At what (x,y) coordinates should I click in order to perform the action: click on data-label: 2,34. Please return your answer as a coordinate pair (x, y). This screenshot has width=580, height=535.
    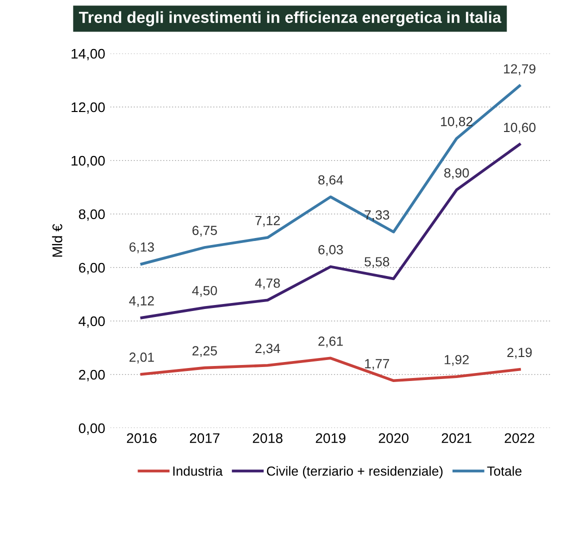
    Looking at the image, I should click on (267, 349).